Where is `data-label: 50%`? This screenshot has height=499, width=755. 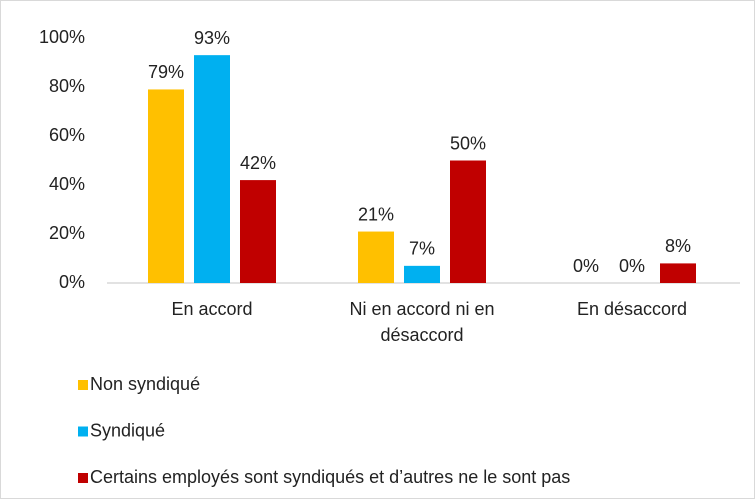 data-label: 50% is located at coordinates (468, 143).